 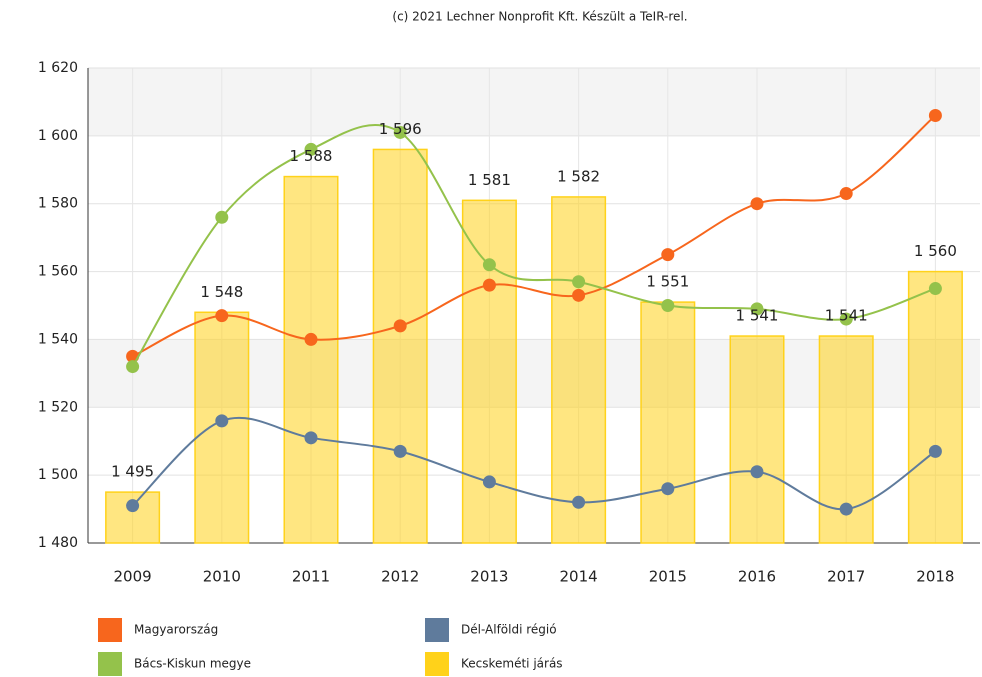 What do you see at coordinates (489, 577) in the screenshot?
I see `x-tick-label: 2013` at bounding box center [489, 577].